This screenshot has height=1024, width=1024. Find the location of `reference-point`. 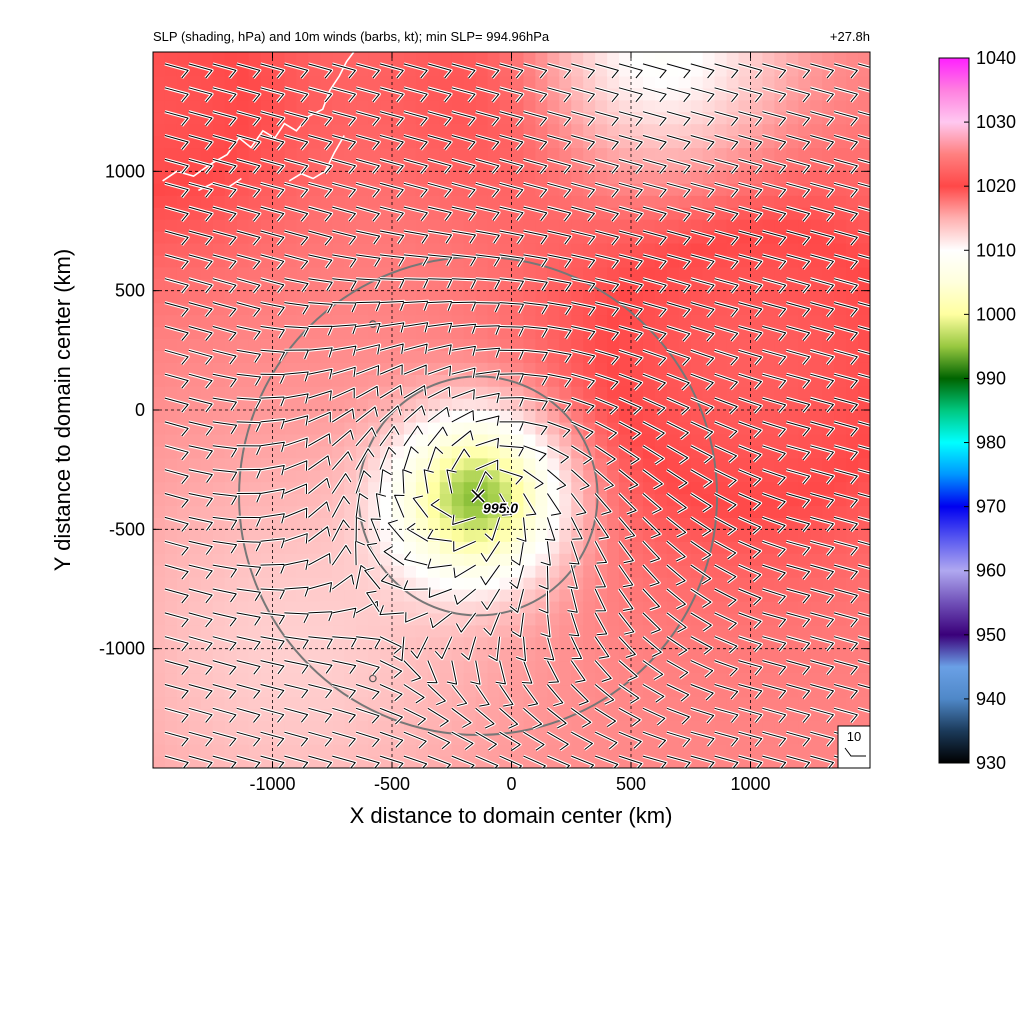

reference-point is located at coordinates (373, 678).